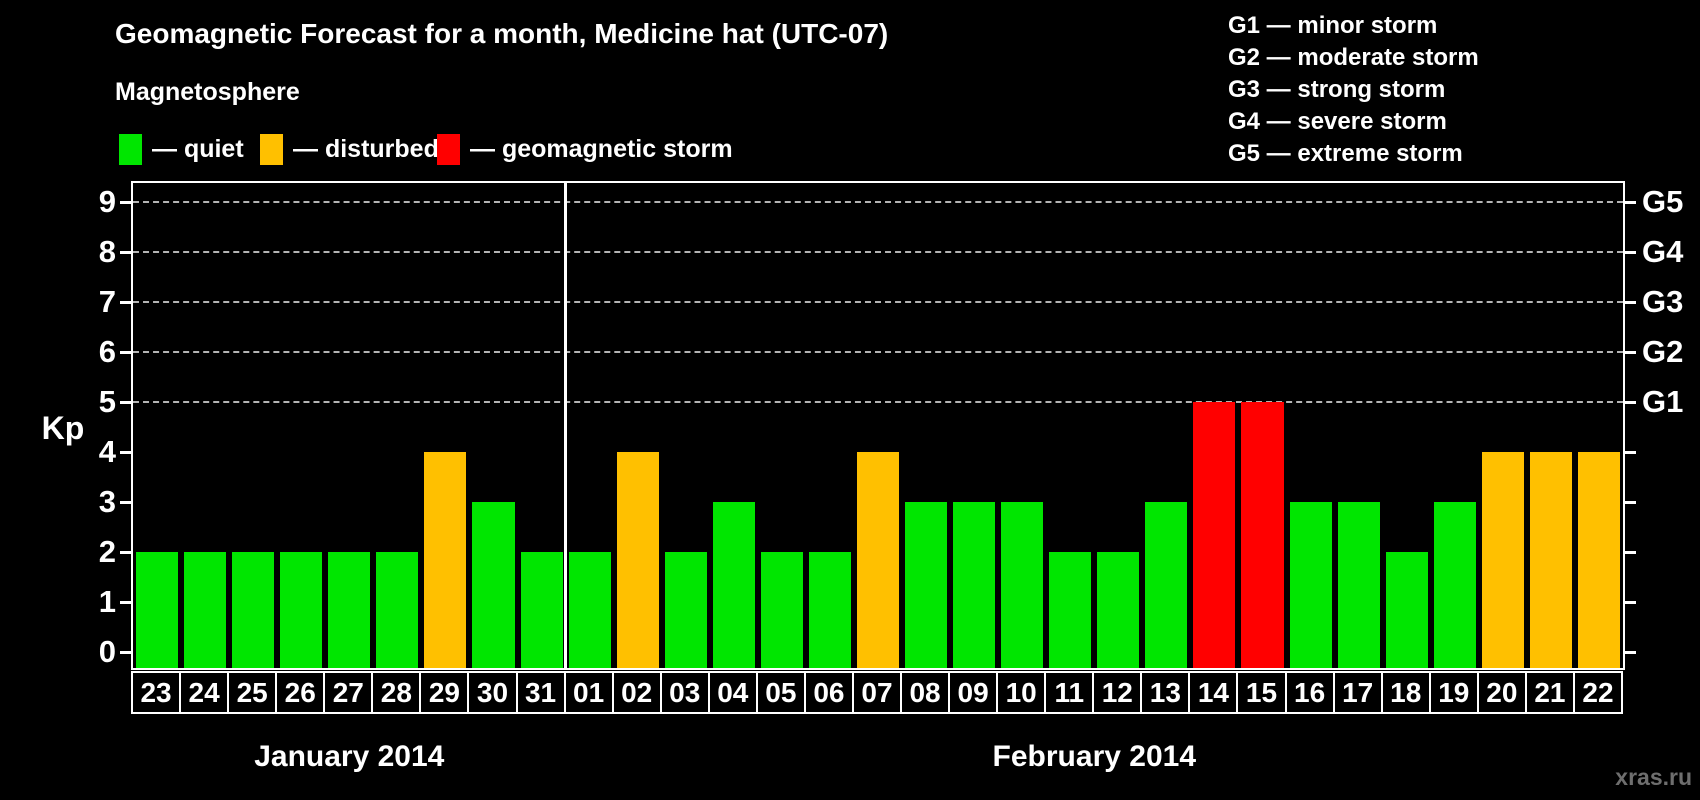 The width and height of the screenshot is (1700, 800). I want to click on g-tick-label-g4: G4, so click(1663, 251).